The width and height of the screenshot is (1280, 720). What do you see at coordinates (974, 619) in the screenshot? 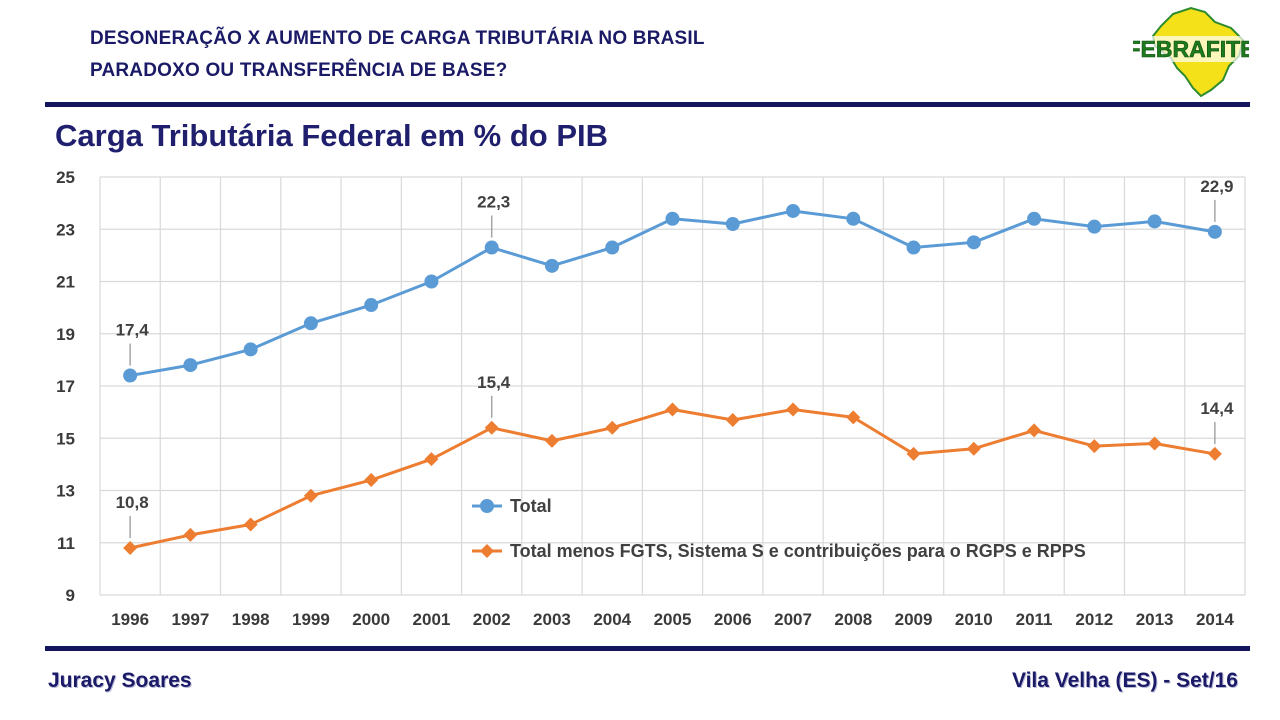
I see `x-tick-label: 2010` at bounding box center [974, 619].